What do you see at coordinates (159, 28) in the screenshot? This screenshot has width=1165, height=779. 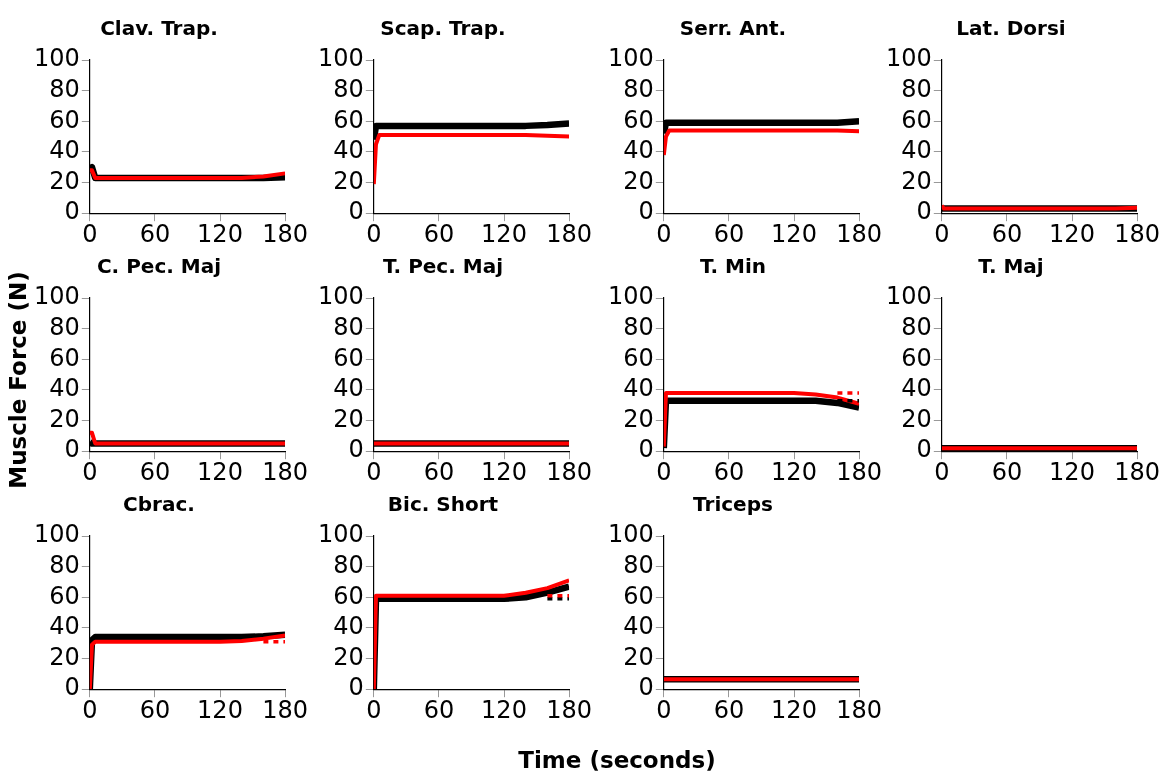 I see `chart-title: Clav. Trap.` at bounding box center [159, 28].